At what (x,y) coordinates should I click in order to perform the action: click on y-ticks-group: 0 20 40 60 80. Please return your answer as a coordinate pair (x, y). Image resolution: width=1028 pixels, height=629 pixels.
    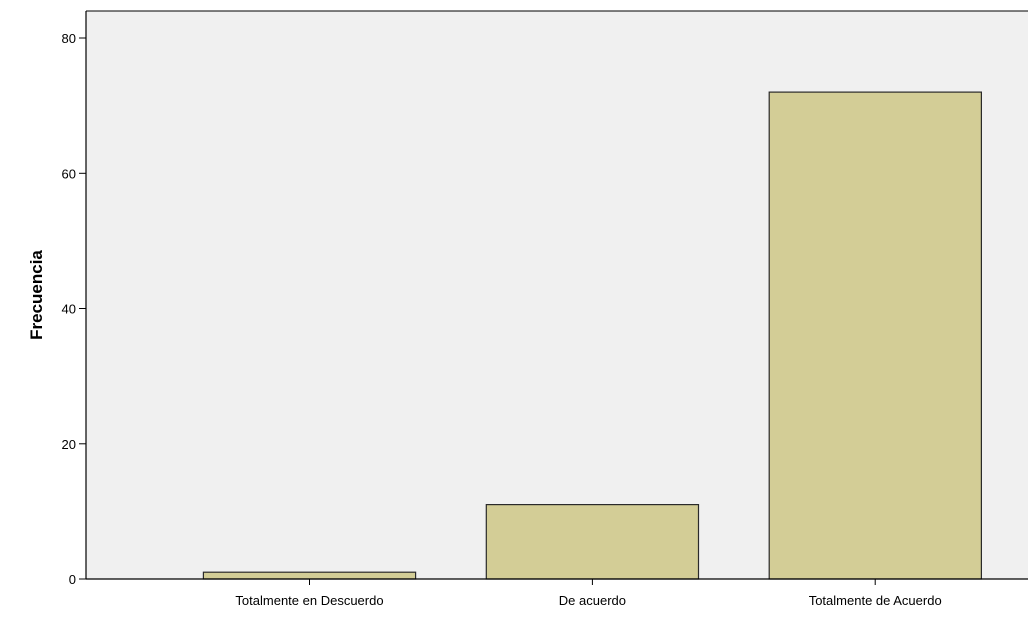
    Looking at the image, I should click on (74, 309).